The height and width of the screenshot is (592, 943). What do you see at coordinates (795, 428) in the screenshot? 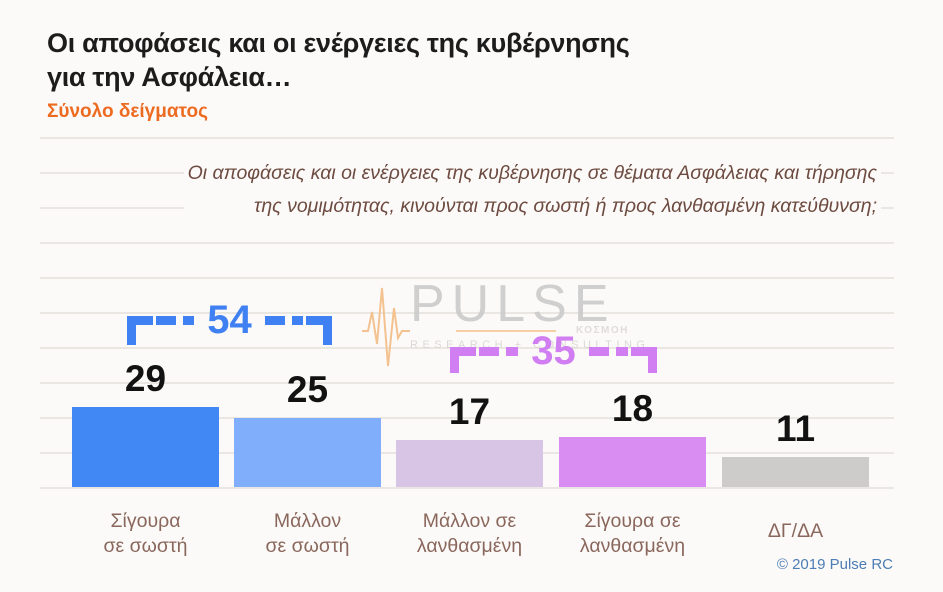
I see `bar-value-label: 11` at bounding box center [795, 428].